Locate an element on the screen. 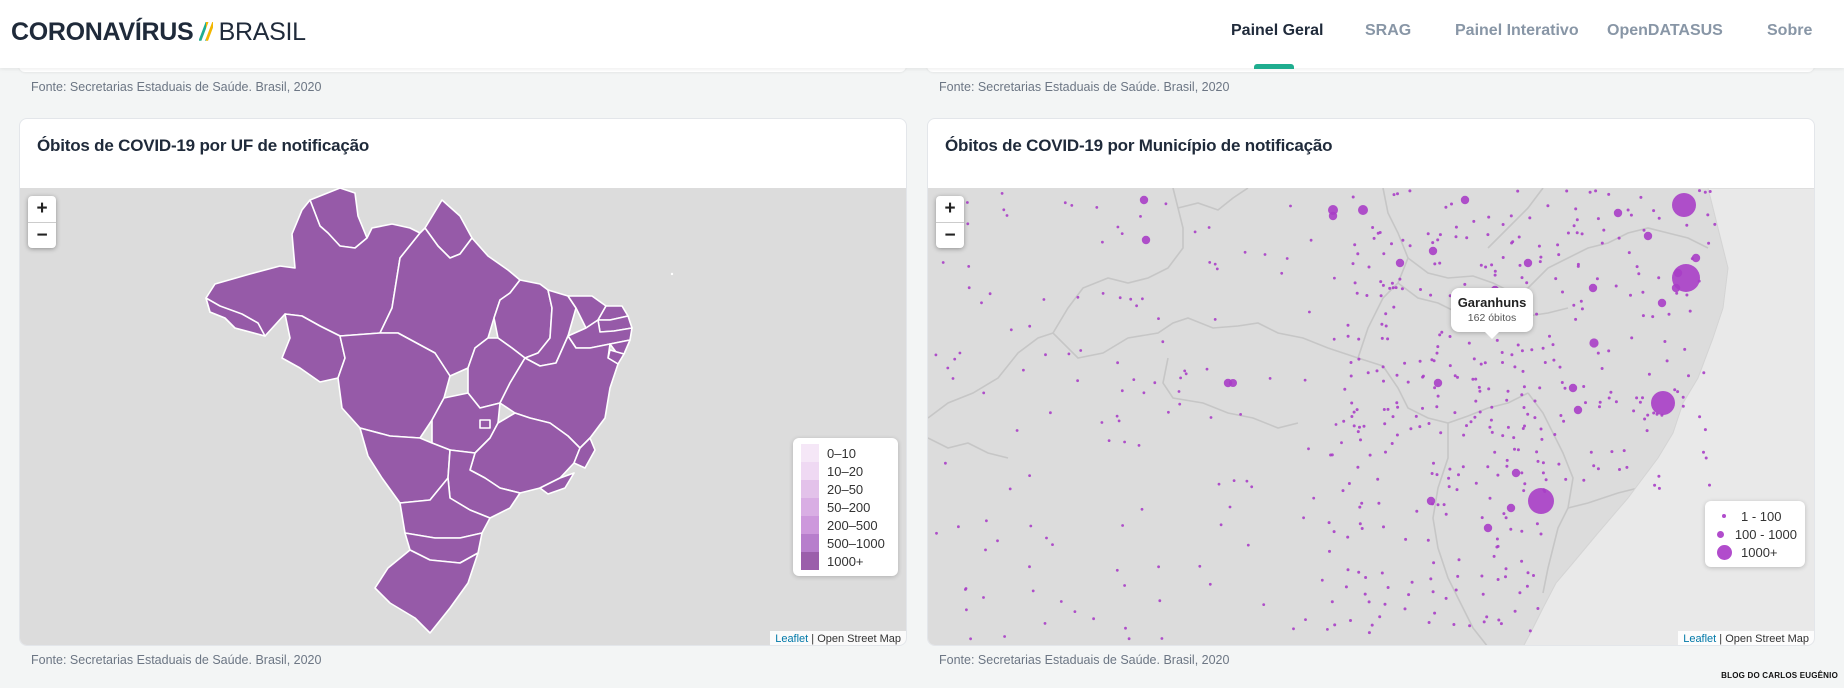 Image resolution: width=1844 pixels, height=688 pixels. state-df is located at coordinates (485, 424).